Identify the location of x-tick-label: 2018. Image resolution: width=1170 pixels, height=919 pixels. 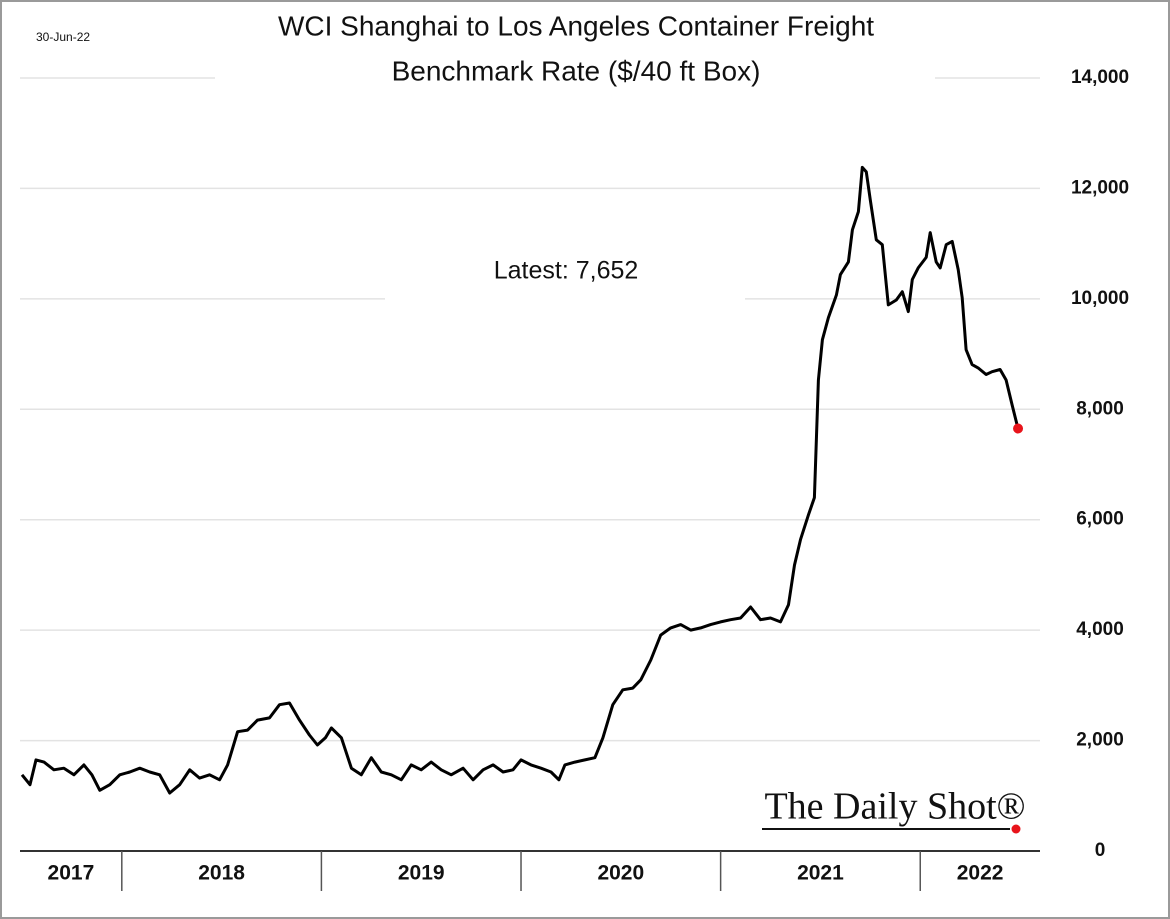
(221, 873).